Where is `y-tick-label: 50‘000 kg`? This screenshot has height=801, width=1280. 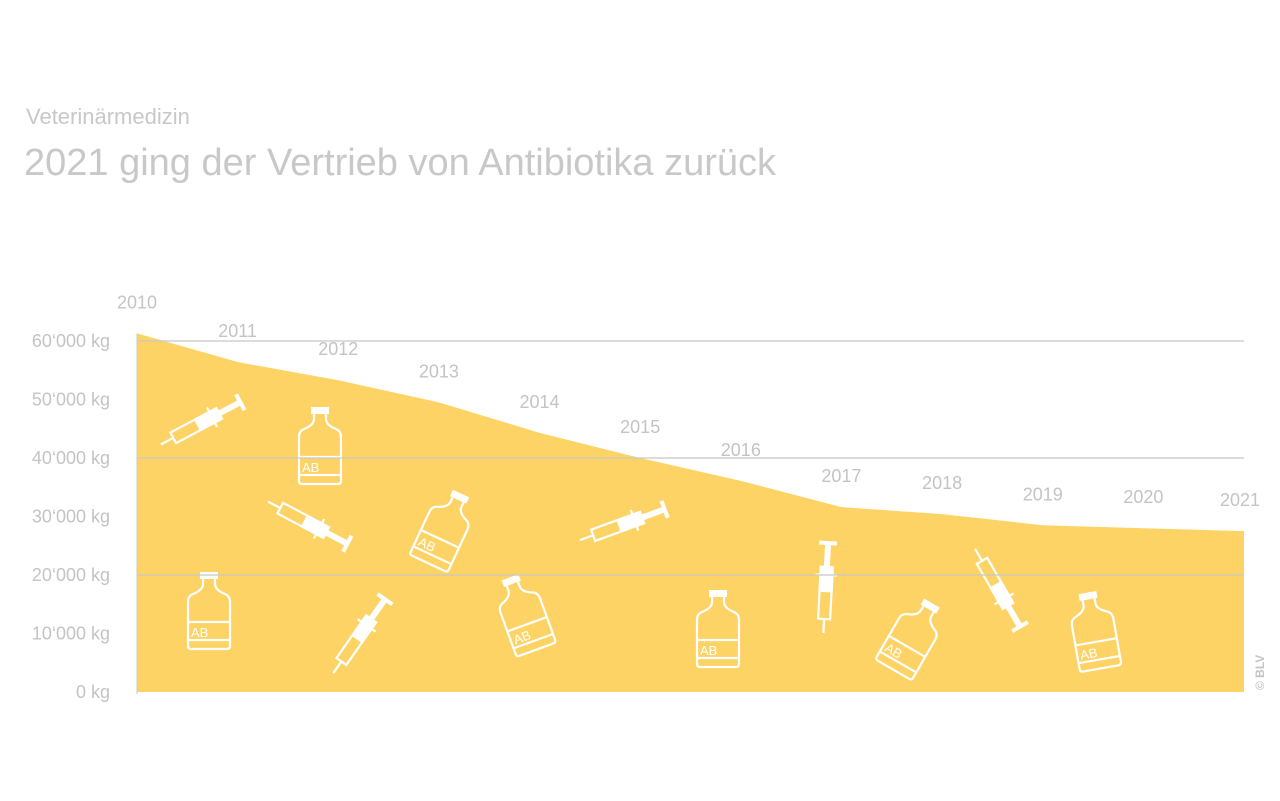
y-tick-label: 50‘000 kg is located at coordinates (71, 400).